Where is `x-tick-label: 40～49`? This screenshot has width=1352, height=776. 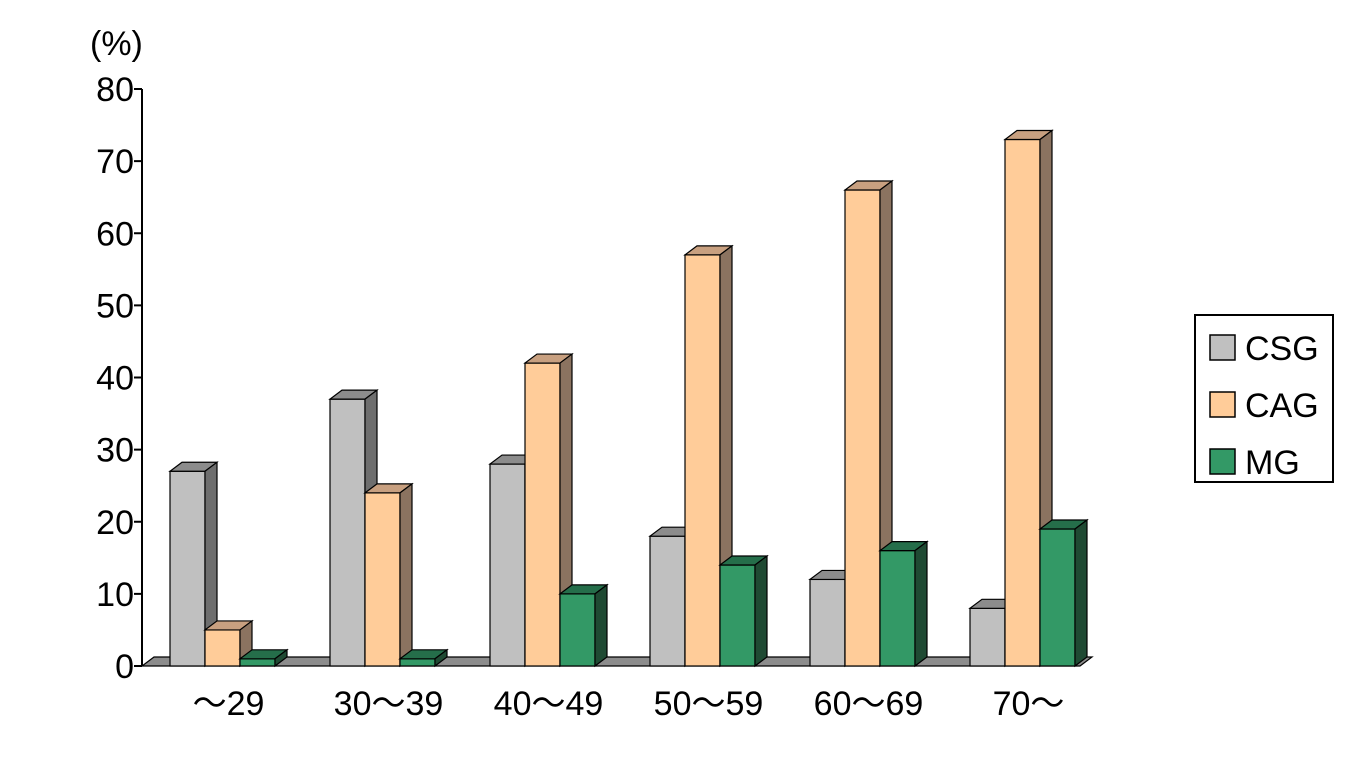
x-tick-label: 40～49 is located at coordinates (549, 704).